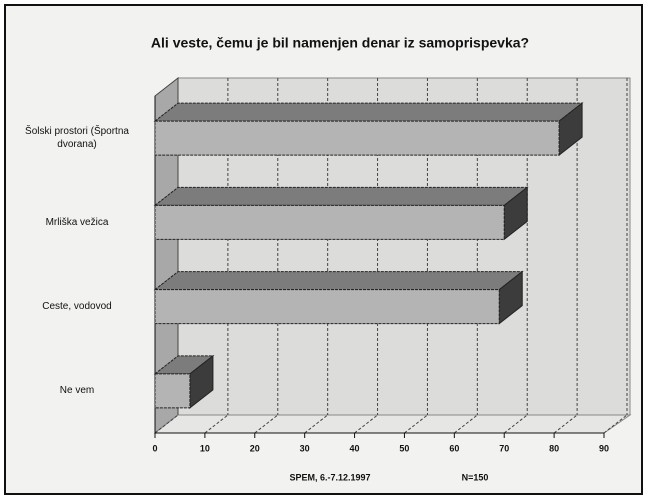  Describe the element at coordinates (604, 448) in the screenshot. I see `x-tick-label: 90` at that location.